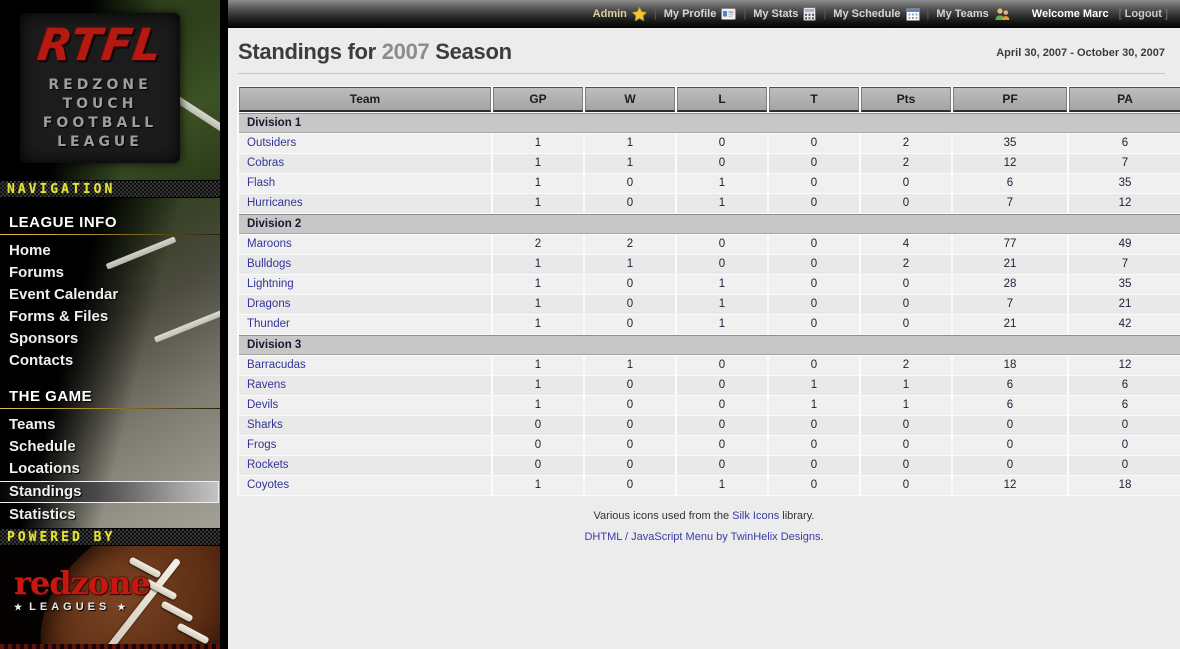  Describe the element at coordinates (709, 405) in the screenshot. I see `team-row: Devils 1 0 0 1 1 6 6` at that location.